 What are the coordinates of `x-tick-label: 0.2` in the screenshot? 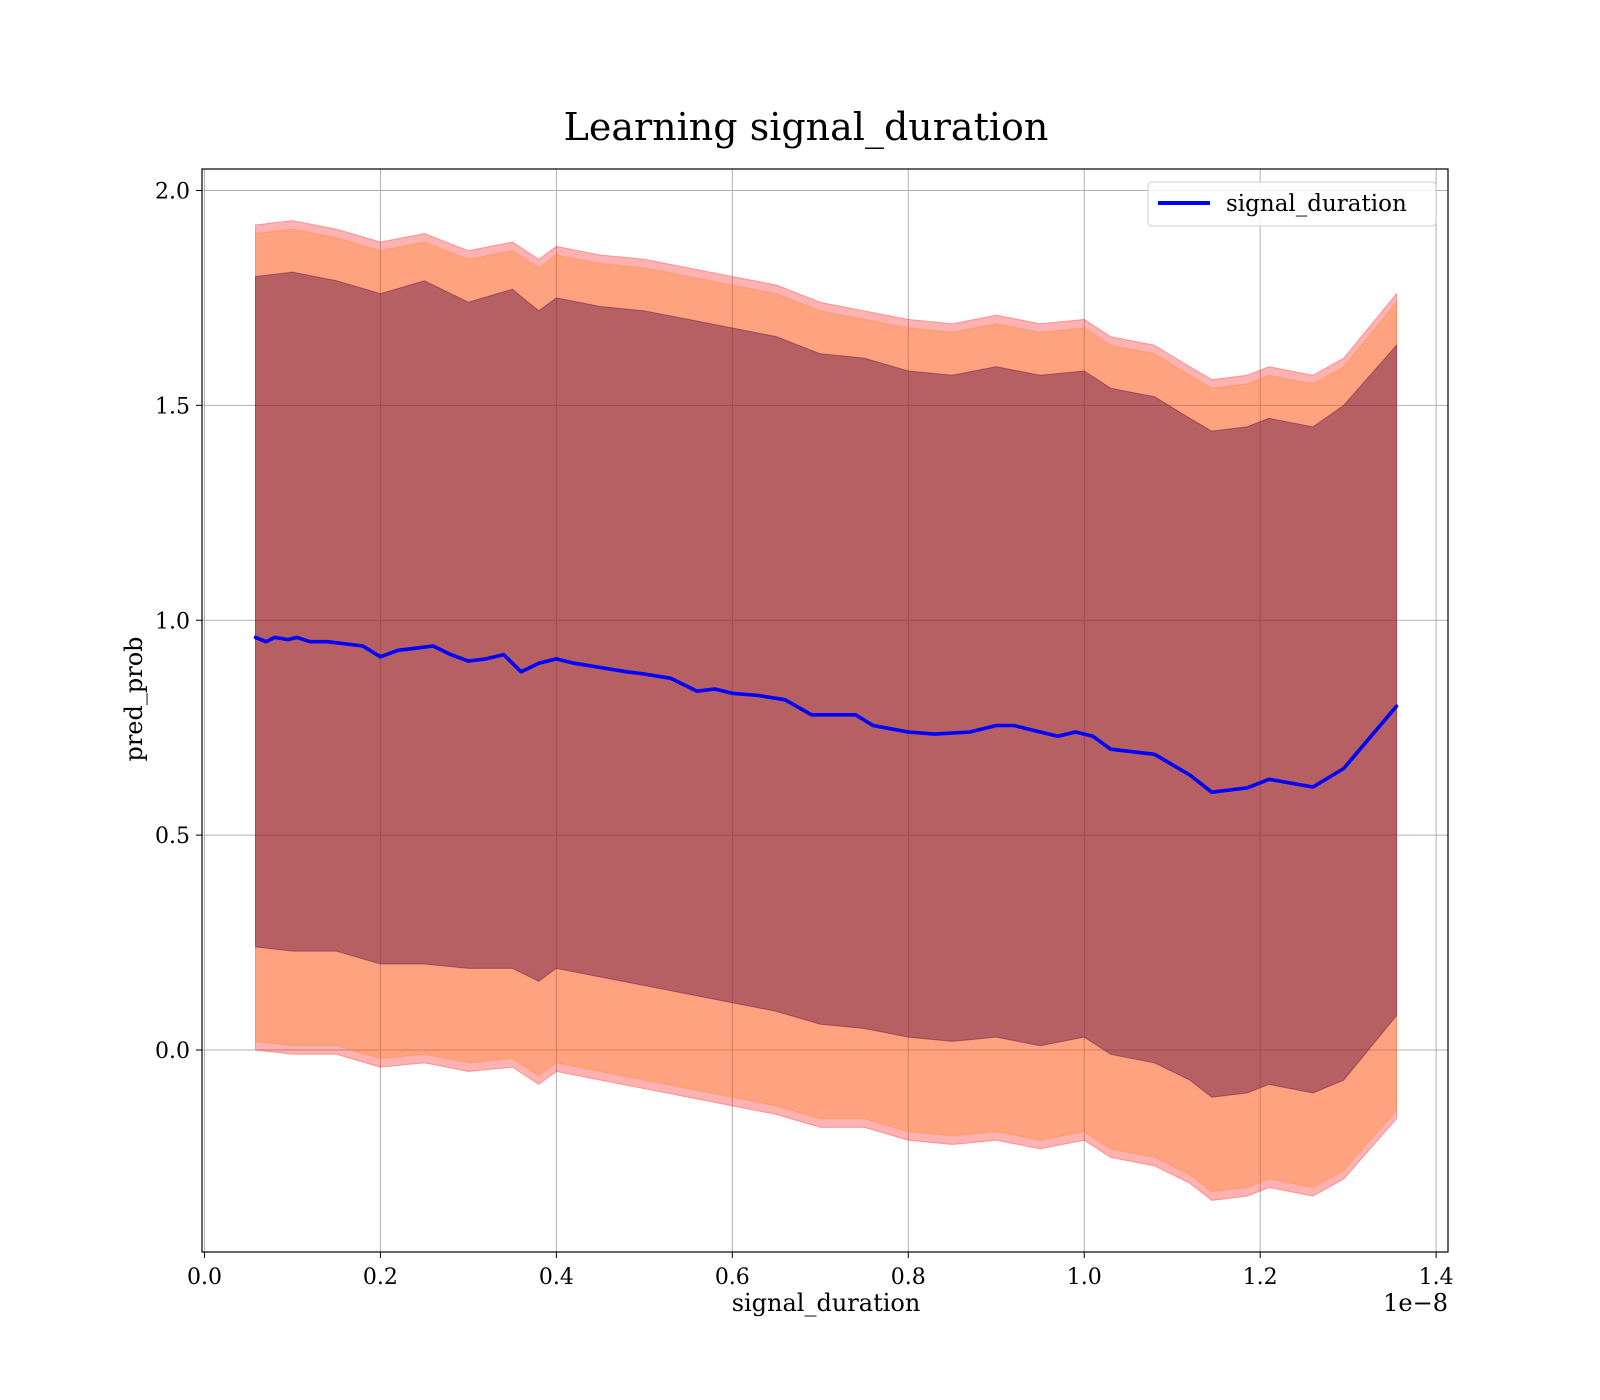 It's located at (380, 1277).